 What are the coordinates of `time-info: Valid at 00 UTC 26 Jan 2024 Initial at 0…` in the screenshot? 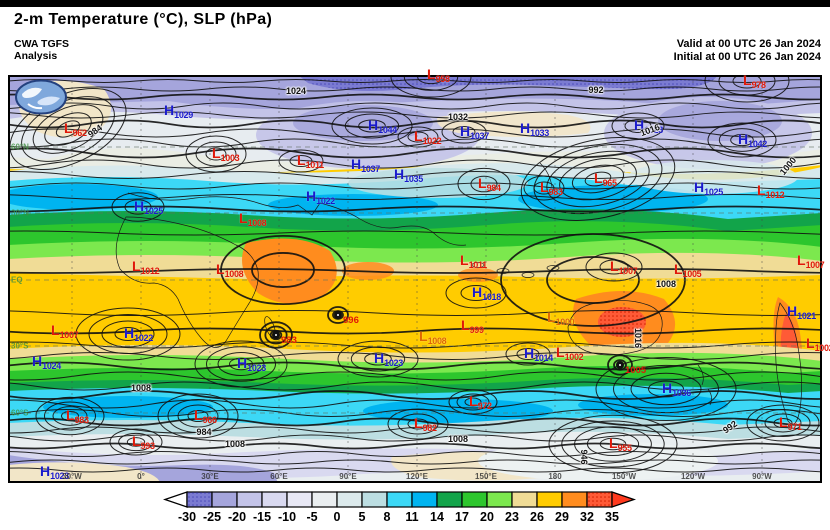 It's located at (747, 50).